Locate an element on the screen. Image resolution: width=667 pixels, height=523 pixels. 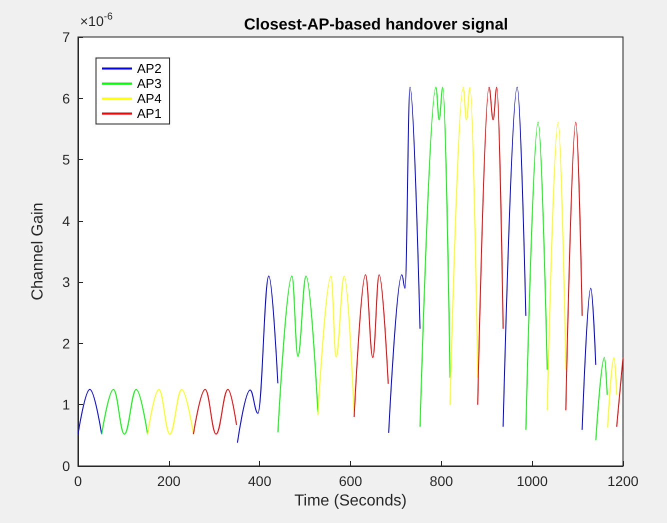
x-tick-label: 0 is located at coordinates (78, 481).